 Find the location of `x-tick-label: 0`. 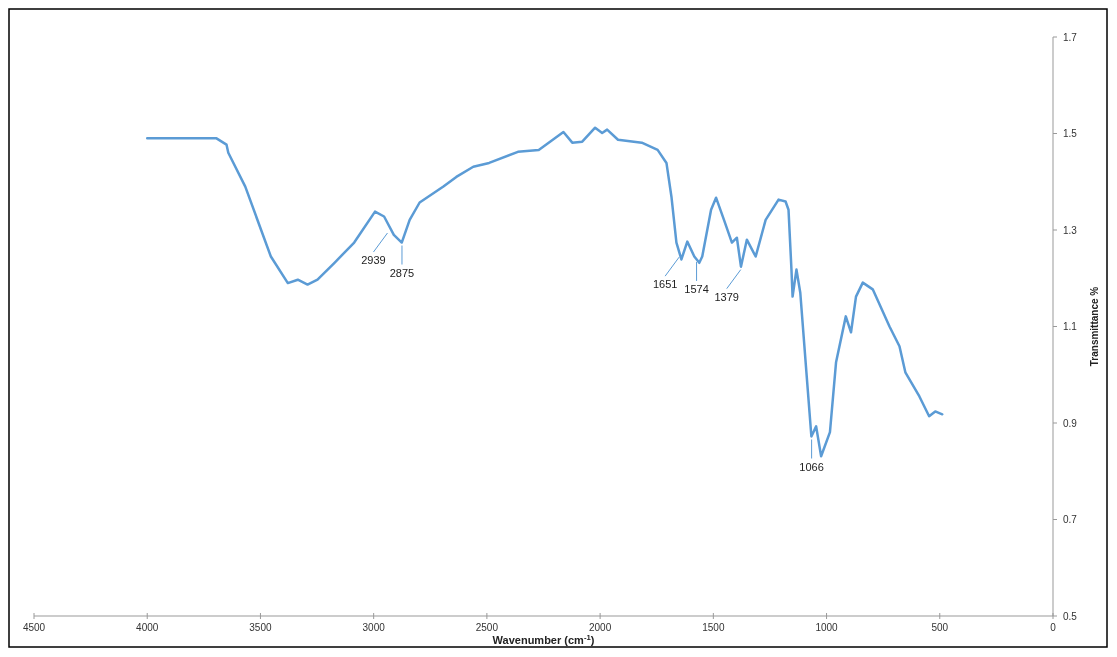

x-tick-label: 0 is located at coordinates (1053, 627).